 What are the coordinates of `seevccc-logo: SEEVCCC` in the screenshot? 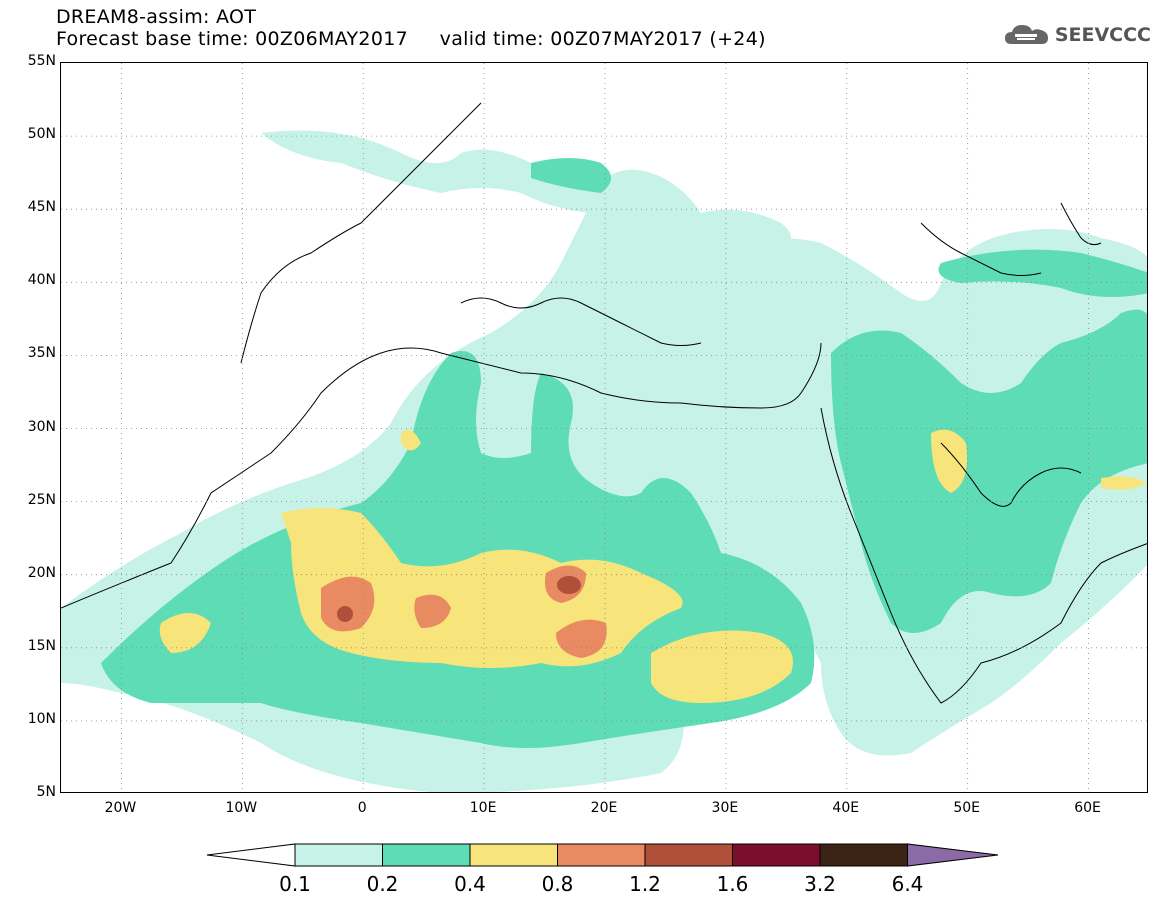 It's located at (1077, 35).